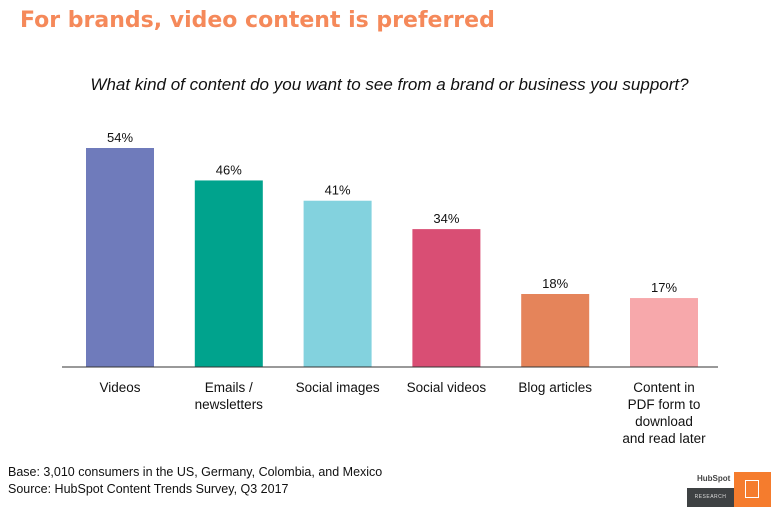  What do you see at coordinates (446, 218) in the screenshot?
I see `data-label: 34%` at bounding box center [446, 218].